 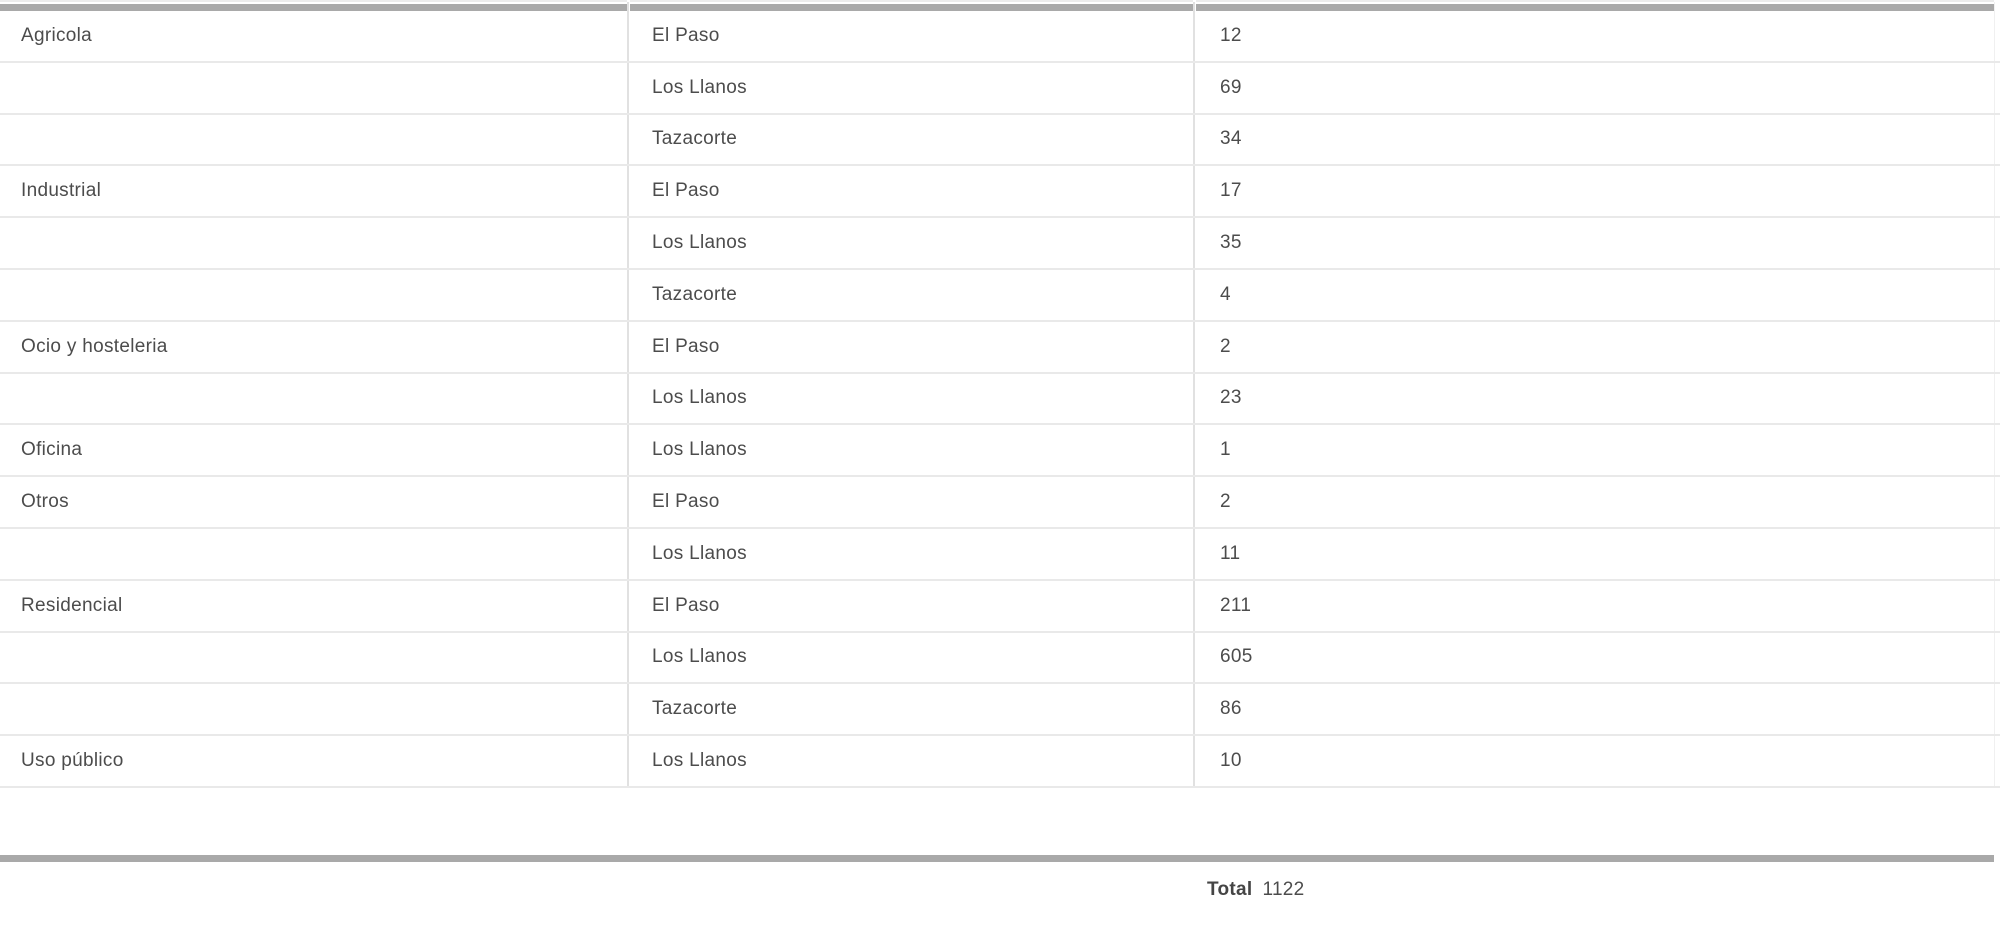 I want to click on value-cell: 10, so click(x=1597, y=762).